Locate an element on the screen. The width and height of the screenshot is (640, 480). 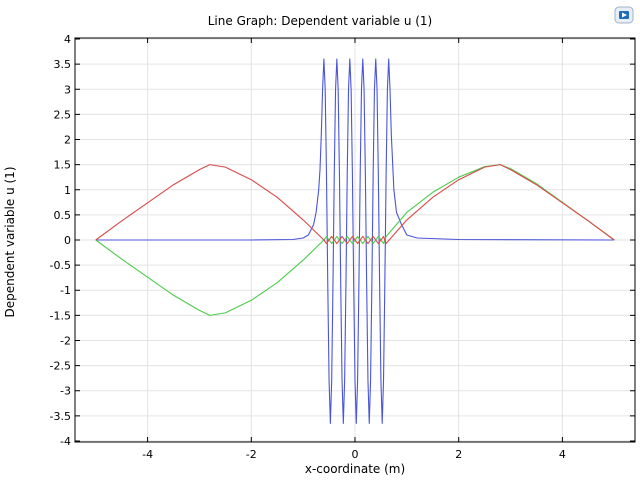
y-tick-label: -2 is located at coordinates (65, 340).